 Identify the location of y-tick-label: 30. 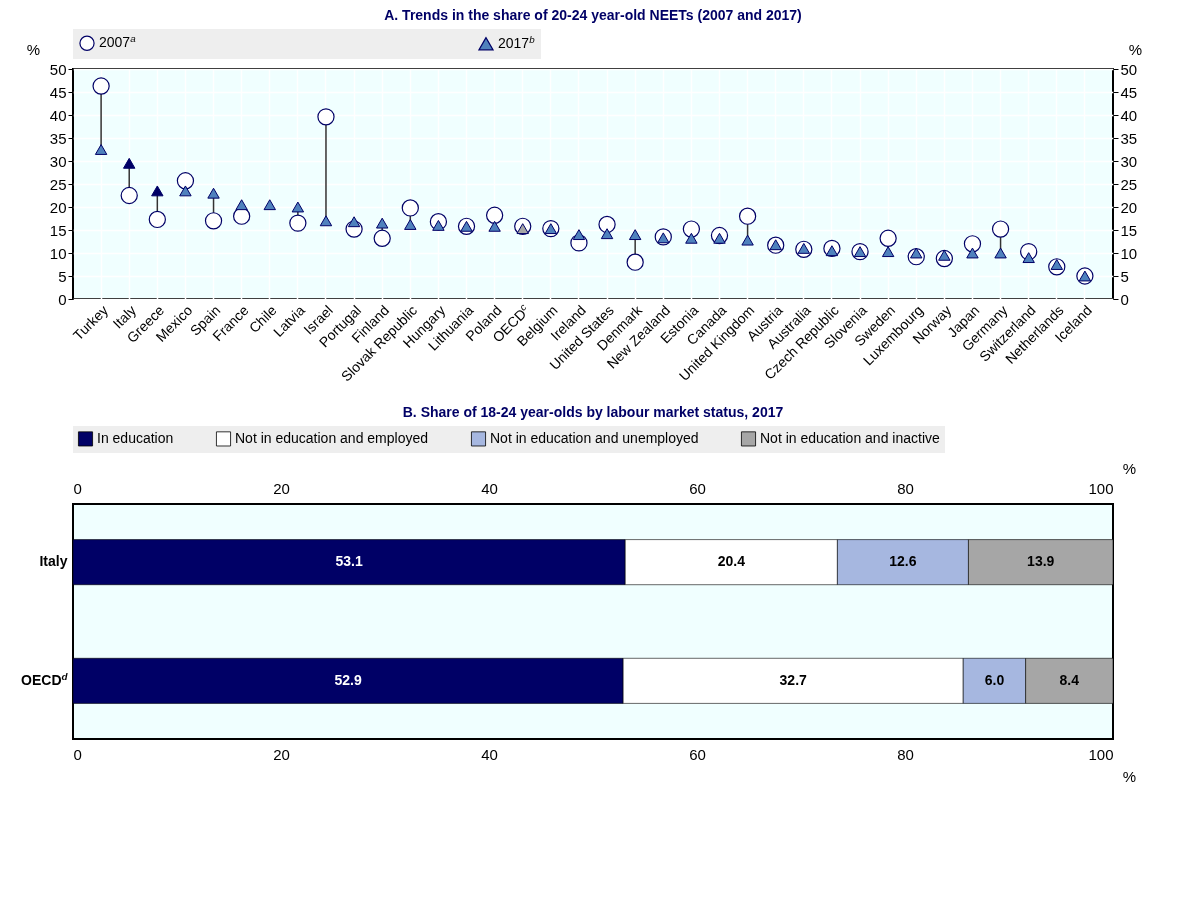
(58, 161).